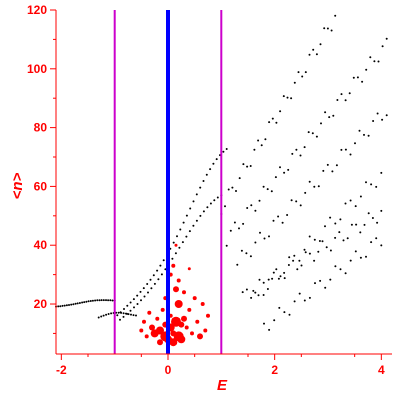  Describe the element at coordinates (17, 185) in the screenshot. I see `y-axis-title: <n>` at that location.